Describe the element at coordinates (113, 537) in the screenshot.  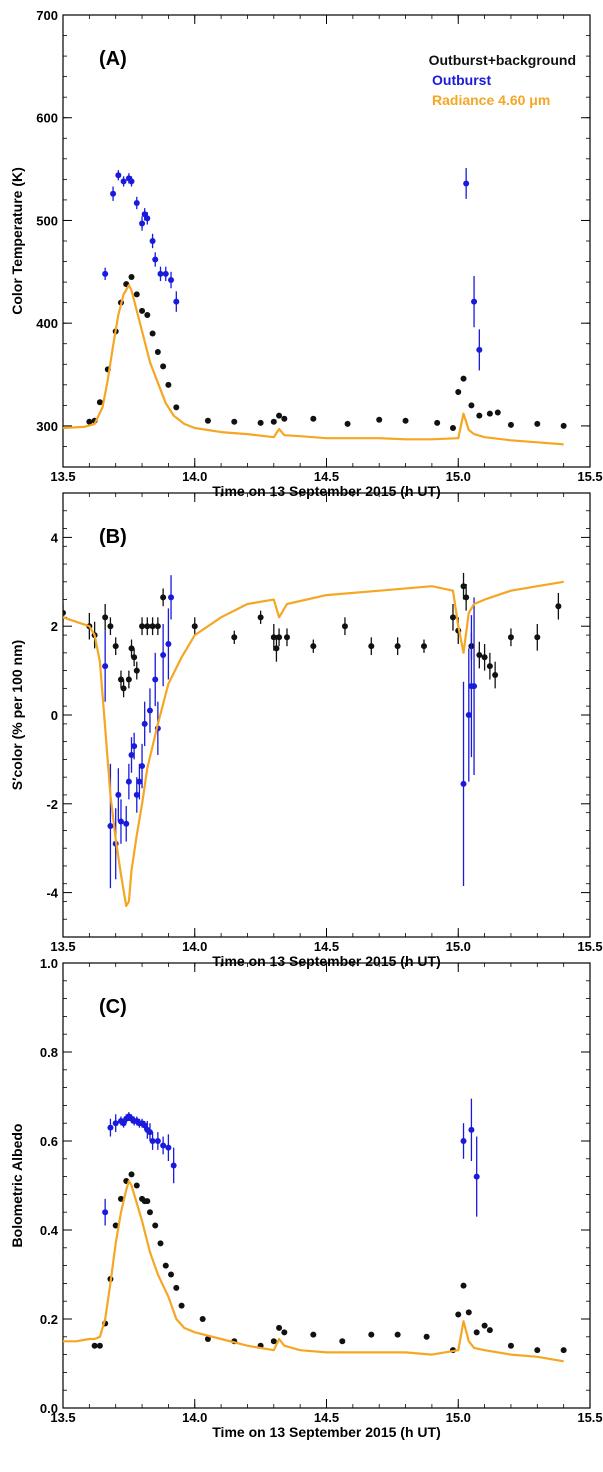
I see `panel-label: (B)` at that location.